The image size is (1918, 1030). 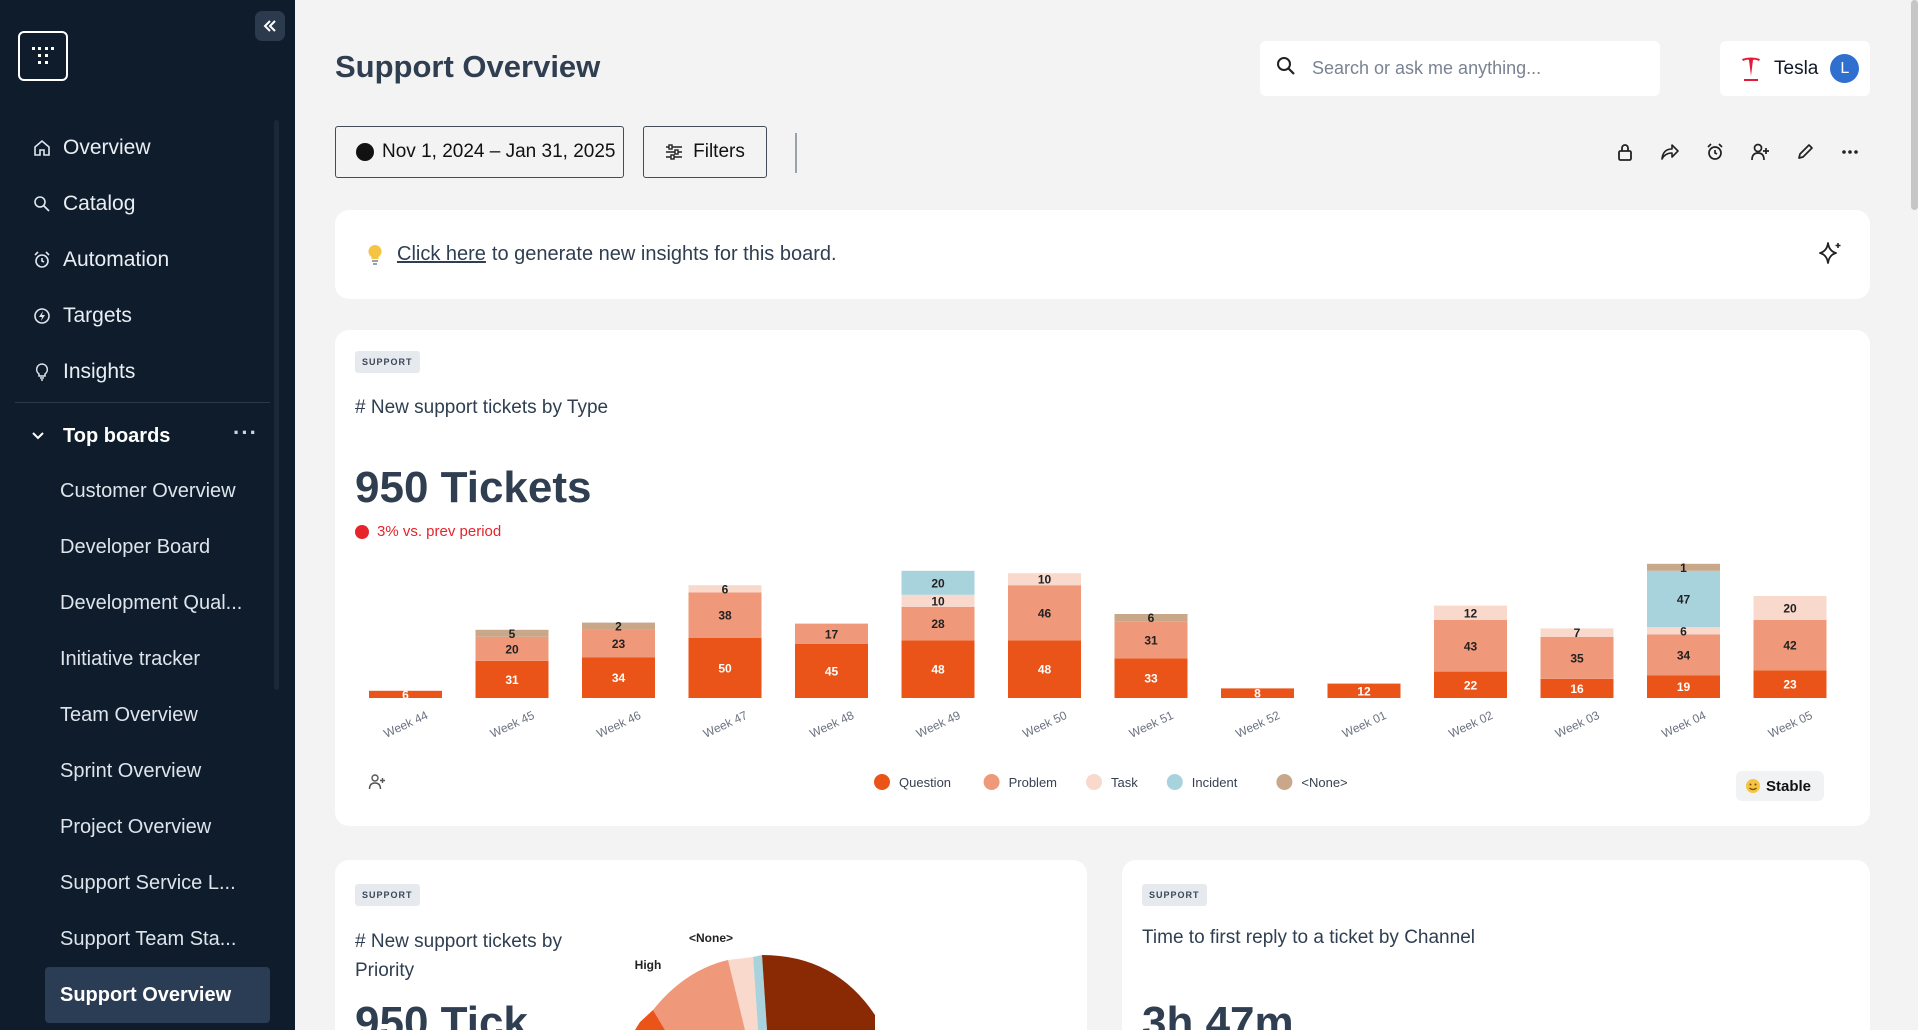 I want to click on board-item: Project Overview, so click(x=136, y=826).